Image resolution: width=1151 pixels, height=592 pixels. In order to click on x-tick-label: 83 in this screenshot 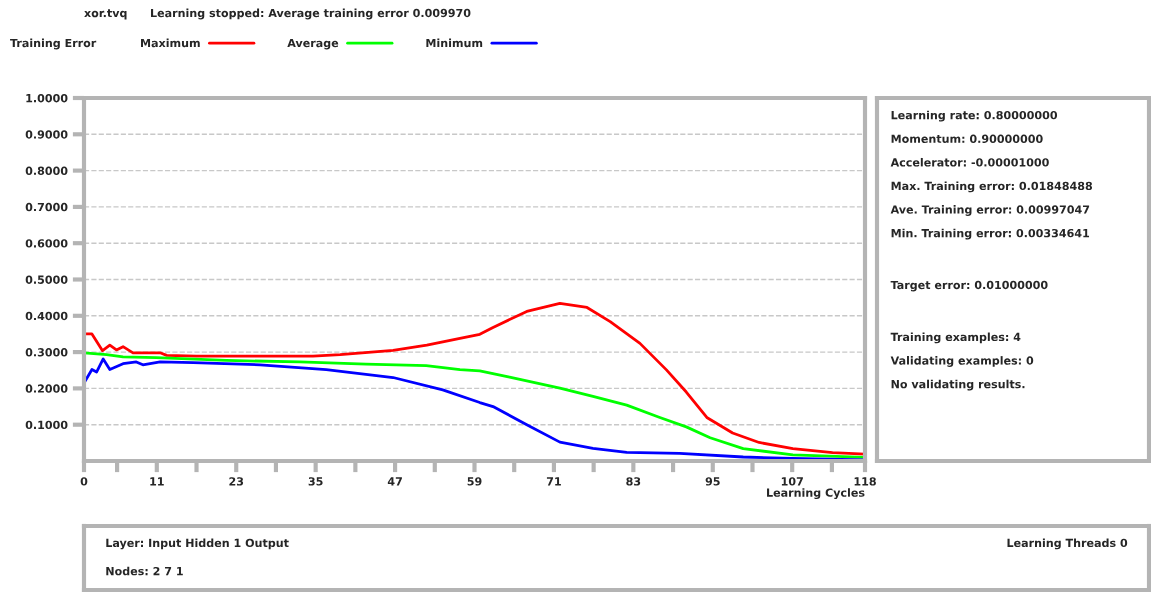, I will do `click(633, 481)`.